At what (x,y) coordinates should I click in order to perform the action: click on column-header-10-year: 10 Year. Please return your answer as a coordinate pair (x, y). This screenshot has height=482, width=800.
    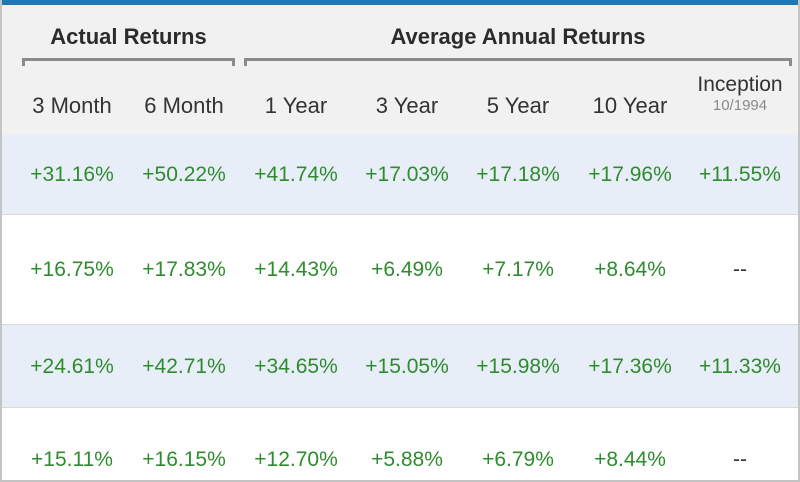
    Looking at the image, I should click on (630, 105).